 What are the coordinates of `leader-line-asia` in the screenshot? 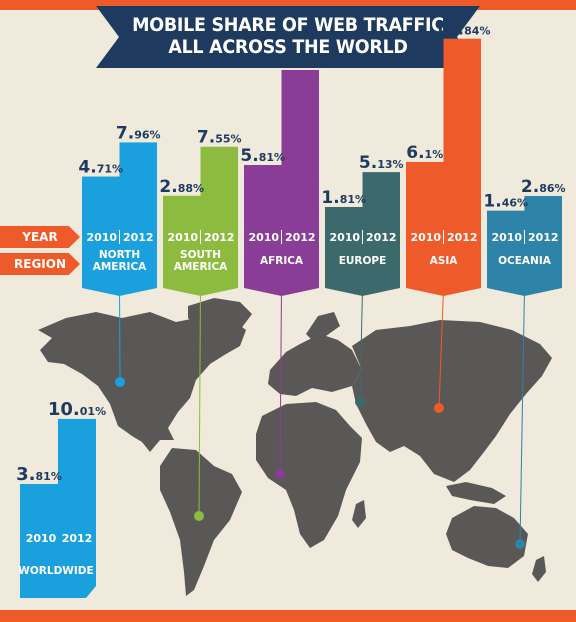 It's located at (441, 348).